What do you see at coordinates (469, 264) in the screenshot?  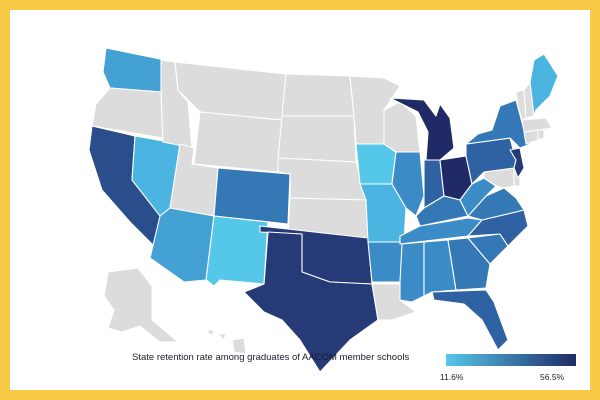 I see `state-ga` at bounding box center [469, 264].